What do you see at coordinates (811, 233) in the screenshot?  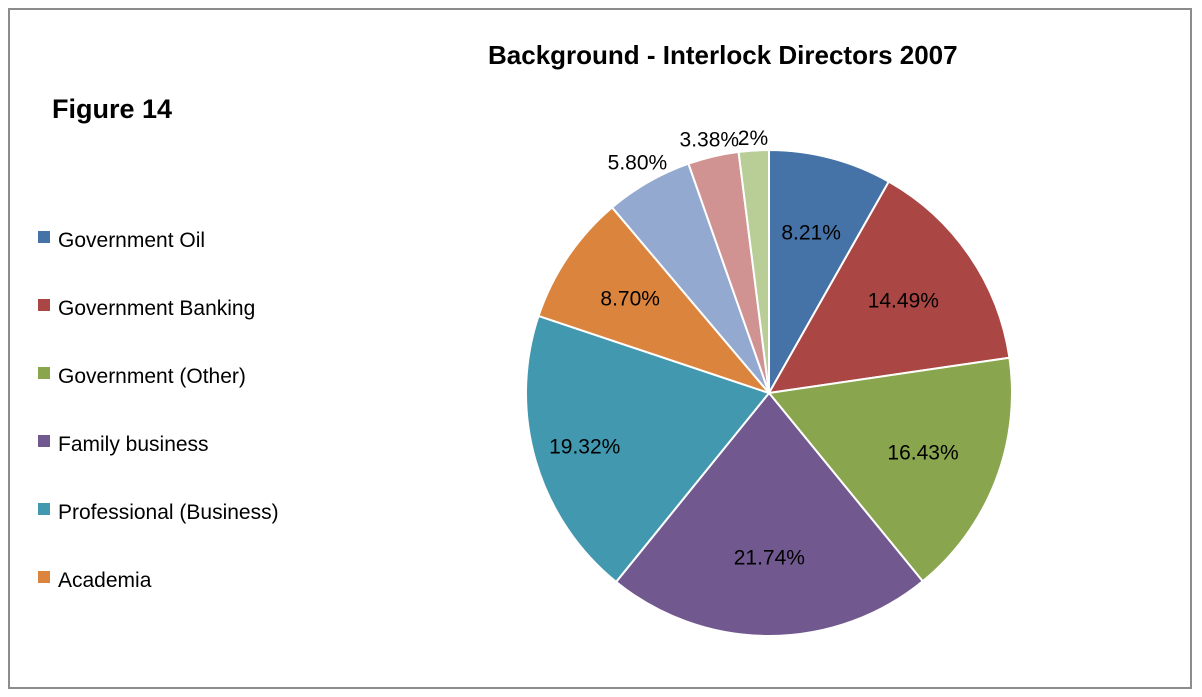 I see `slice-data-label: 8.21%` at bounding box center [811, 233].